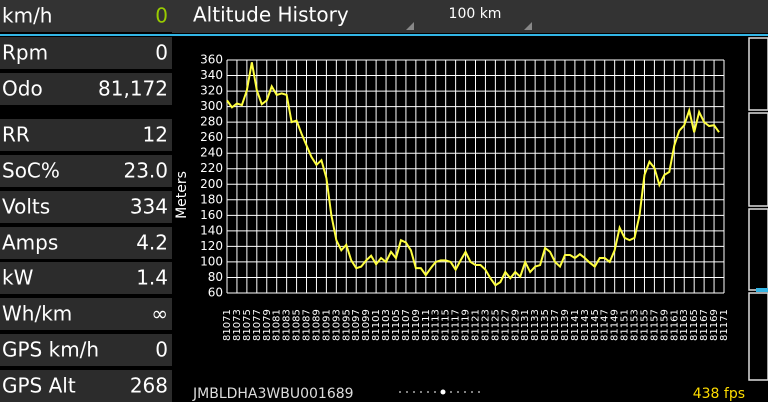  I want to click on x-tick-label: 81123, so click(485, 325).